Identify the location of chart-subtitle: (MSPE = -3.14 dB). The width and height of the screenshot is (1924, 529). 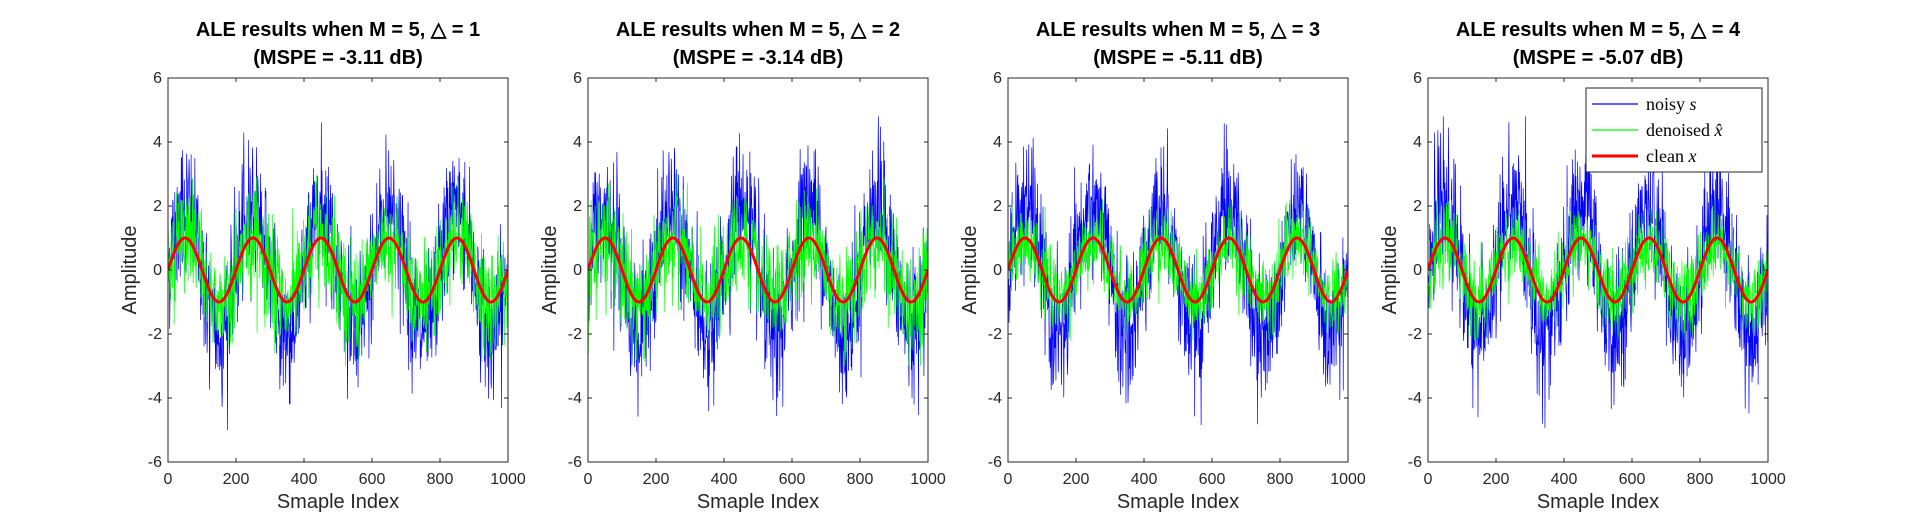
(758, 58).